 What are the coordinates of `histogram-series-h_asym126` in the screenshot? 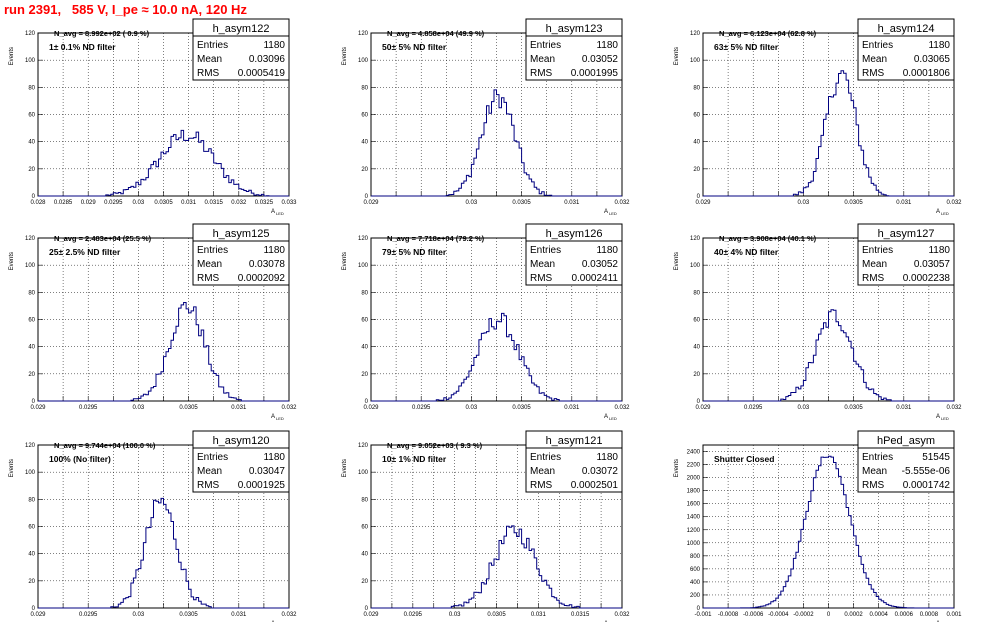 It's located at (496, 357).